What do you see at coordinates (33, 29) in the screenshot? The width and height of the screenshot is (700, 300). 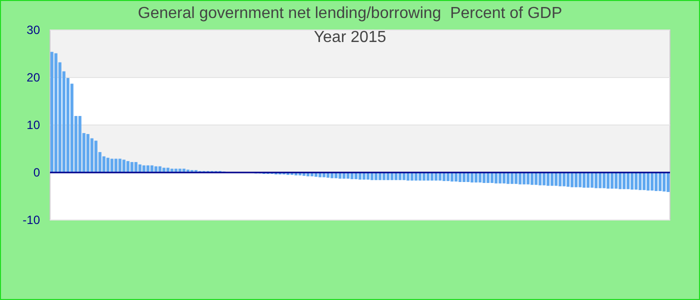 I see `y-tick-label: 30` at bounding box center [33, 29].